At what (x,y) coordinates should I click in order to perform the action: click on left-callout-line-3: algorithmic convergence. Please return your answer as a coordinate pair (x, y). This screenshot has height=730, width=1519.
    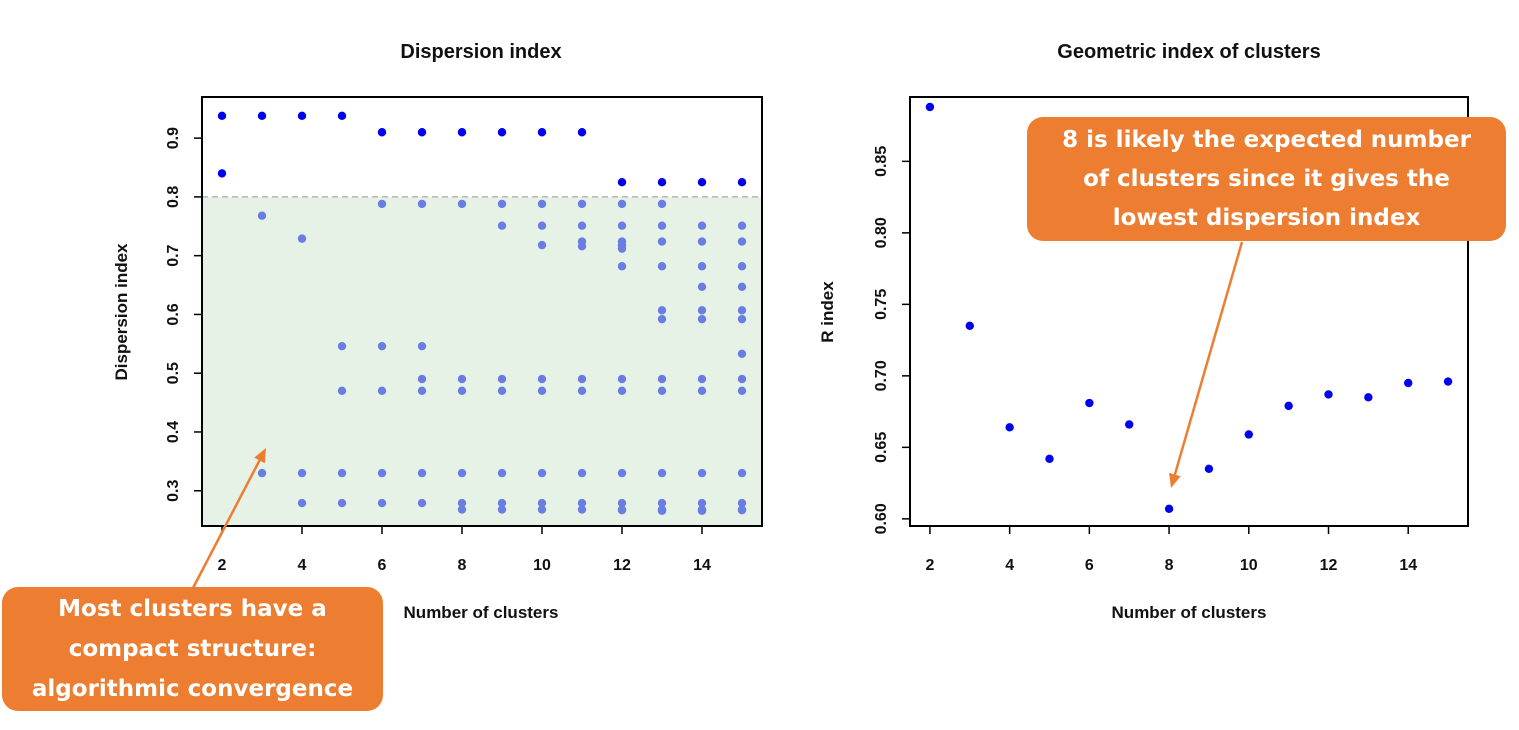
    Looking at the image, I should click on (192, 689).